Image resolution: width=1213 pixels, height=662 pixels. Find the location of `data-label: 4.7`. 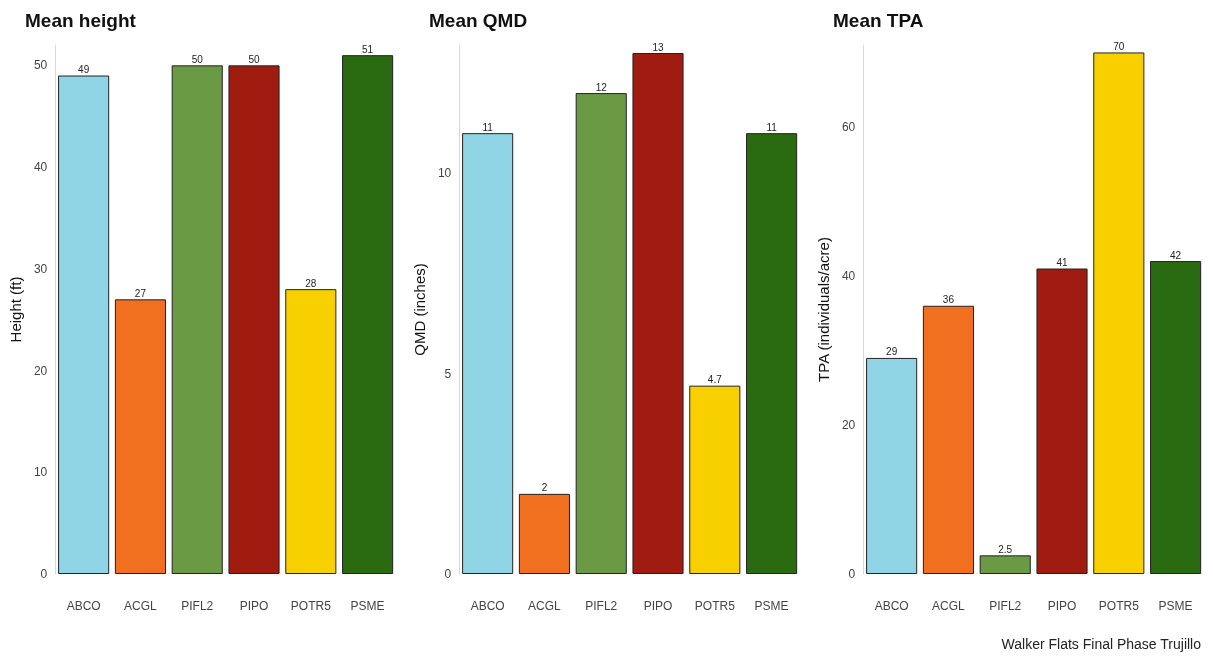

data-label: 4.7 is located at coordinates (715, 380).